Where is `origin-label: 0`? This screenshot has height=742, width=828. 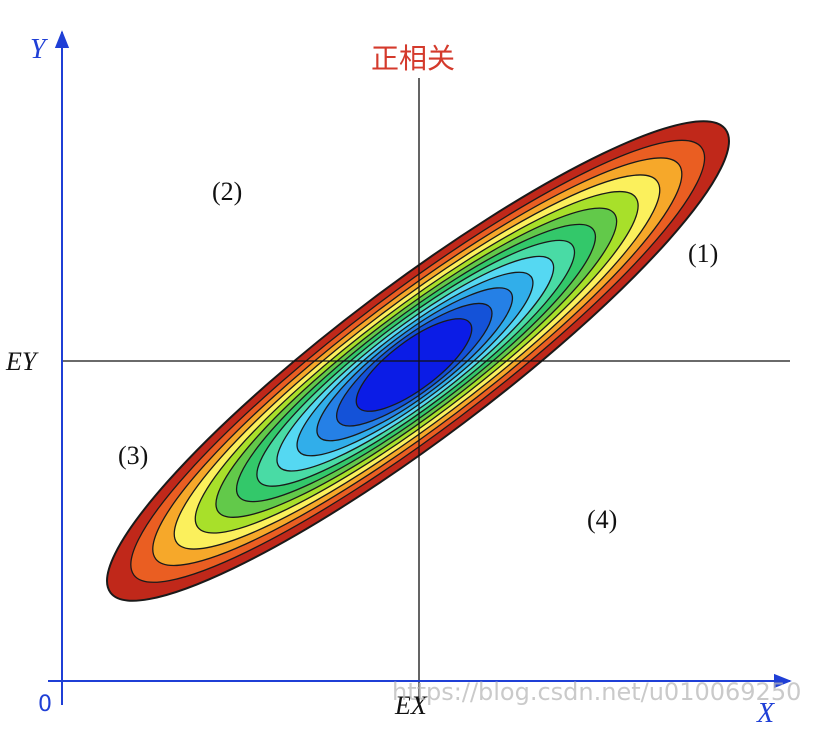 origin-label: 0 is located at coordinates (45, 704).